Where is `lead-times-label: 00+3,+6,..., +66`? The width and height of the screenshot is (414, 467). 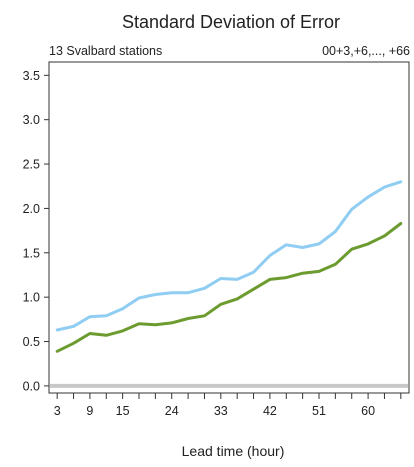 lead-times-label: 00+3,+6,..., +66 is located at coordinates (366, 51).